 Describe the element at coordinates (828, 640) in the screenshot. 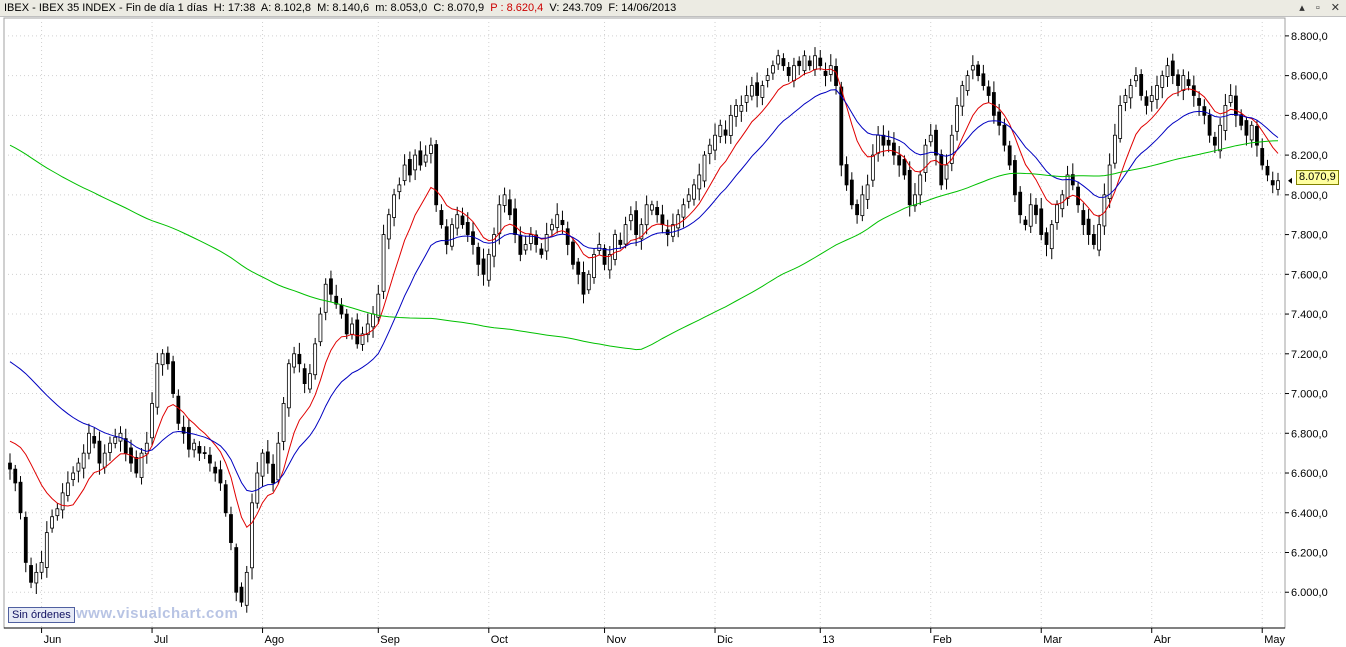

I see `x-tick-label: 13` at that location.